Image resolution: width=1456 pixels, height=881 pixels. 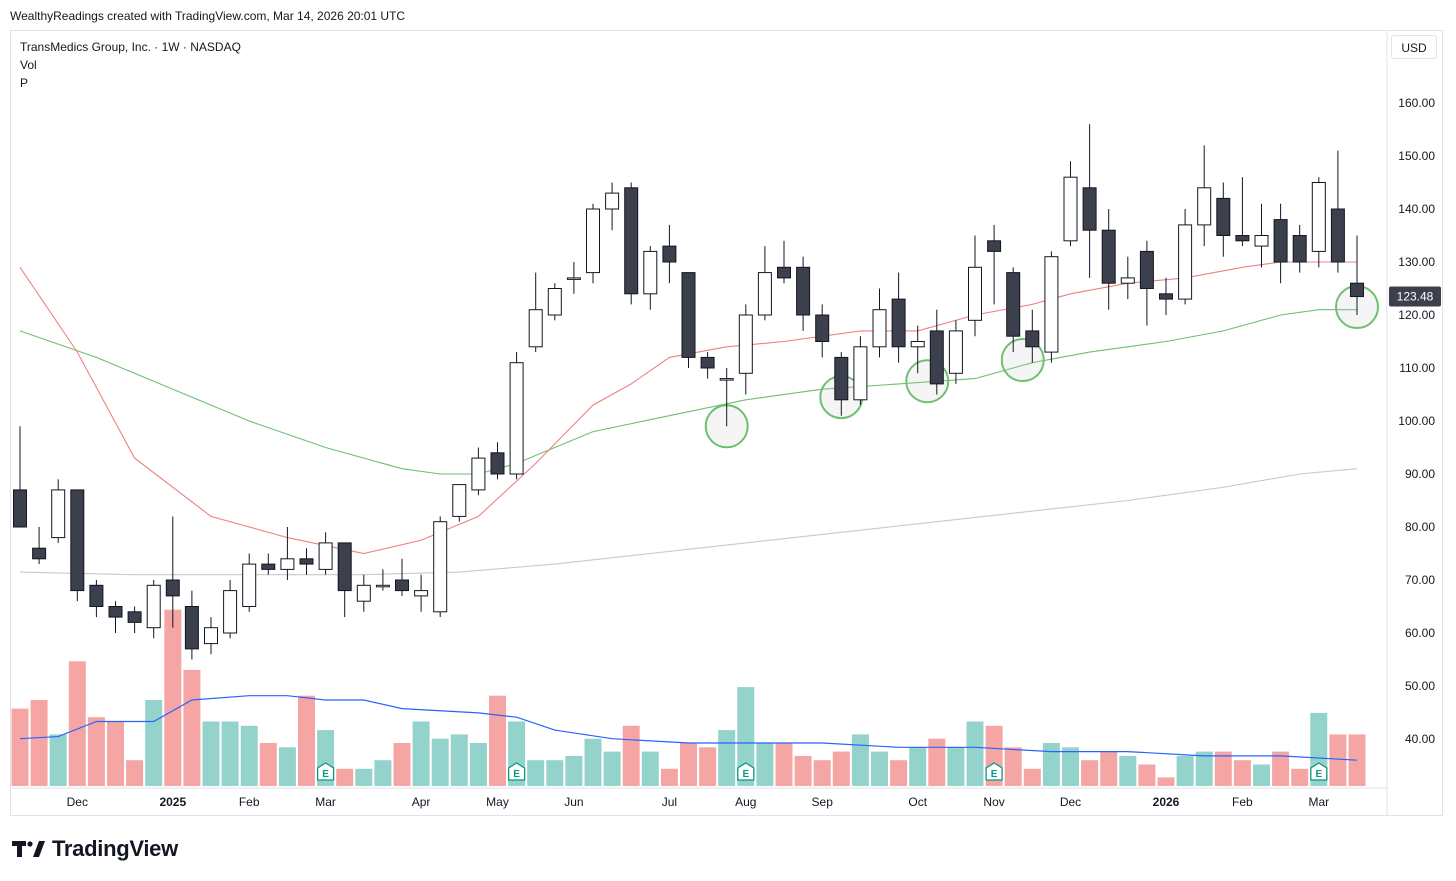 What do you see at coordinates (823, 802) in the screenshot?
I see `x-axis-tick-label: Sep` at bounding box center [823, 802].